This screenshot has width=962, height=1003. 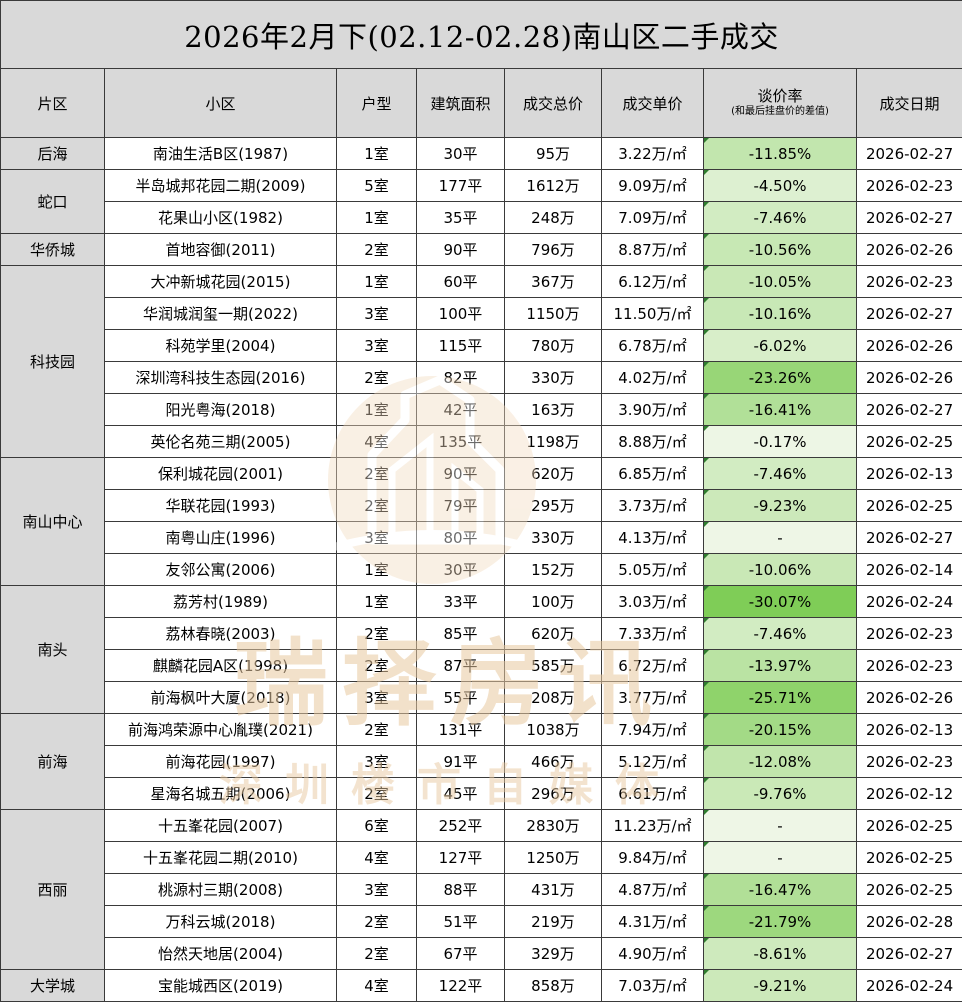 I want to click on community-cell: 麒麟花园A区(1998), so click(x=220, y=665).